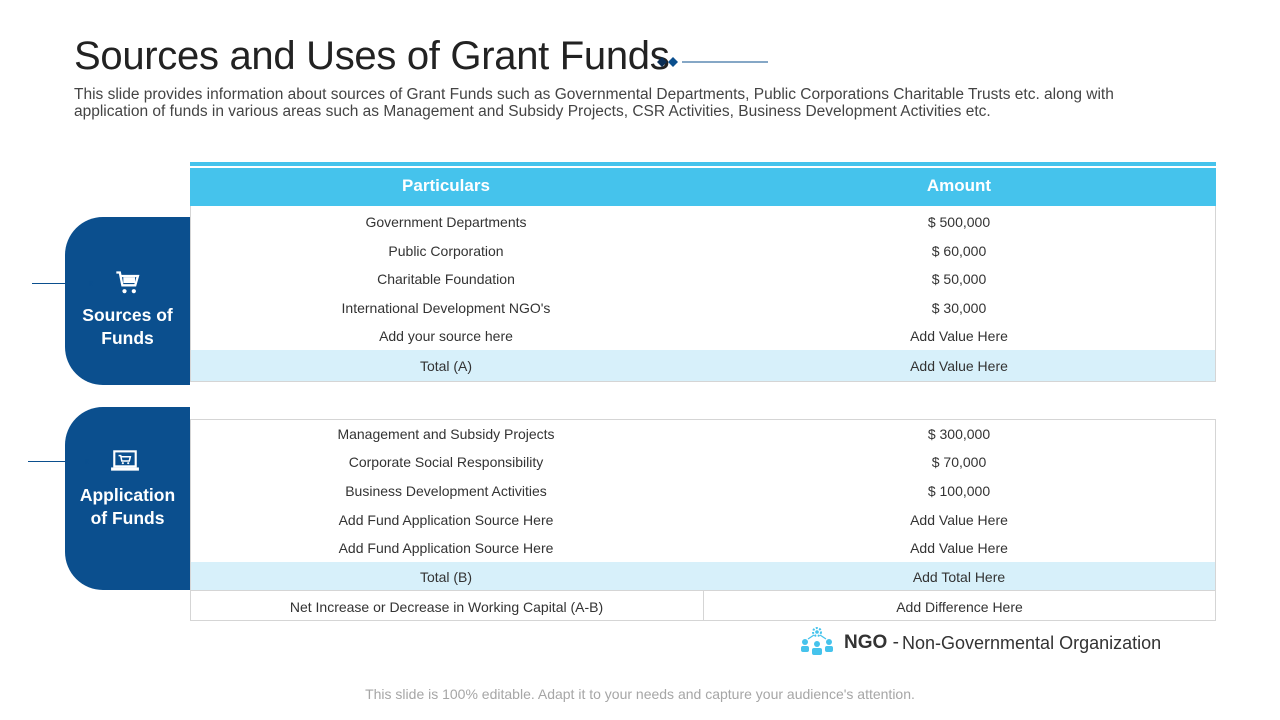 This screenshot has width=1280, height=720. Describe the element at coordinates (91, 283) in the screenshot. I see `sources-chevrons-icon: ›››` at that location.